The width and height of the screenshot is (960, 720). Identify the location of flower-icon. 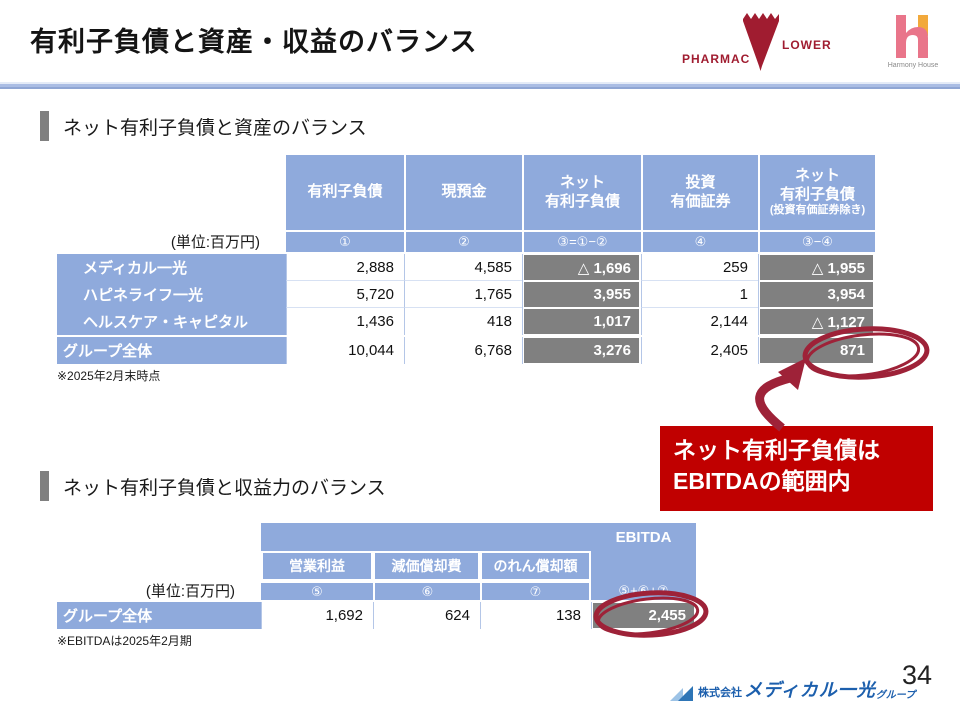
(761, 42).